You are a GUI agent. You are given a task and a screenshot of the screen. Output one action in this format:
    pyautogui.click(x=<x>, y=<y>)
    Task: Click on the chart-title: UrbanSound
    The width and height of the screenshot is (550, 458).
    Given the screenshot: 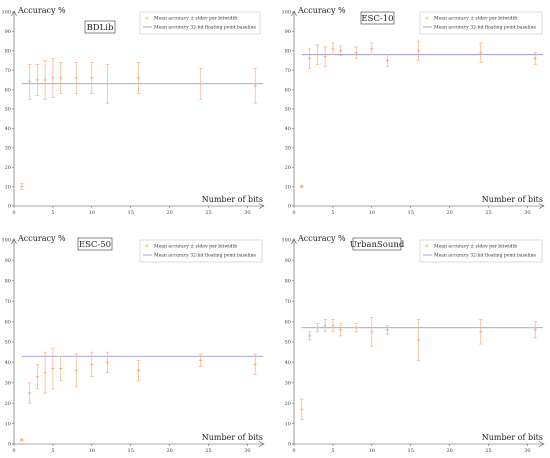 What is the action you would take?
    pyautogui.click(x=377, y=245)
    